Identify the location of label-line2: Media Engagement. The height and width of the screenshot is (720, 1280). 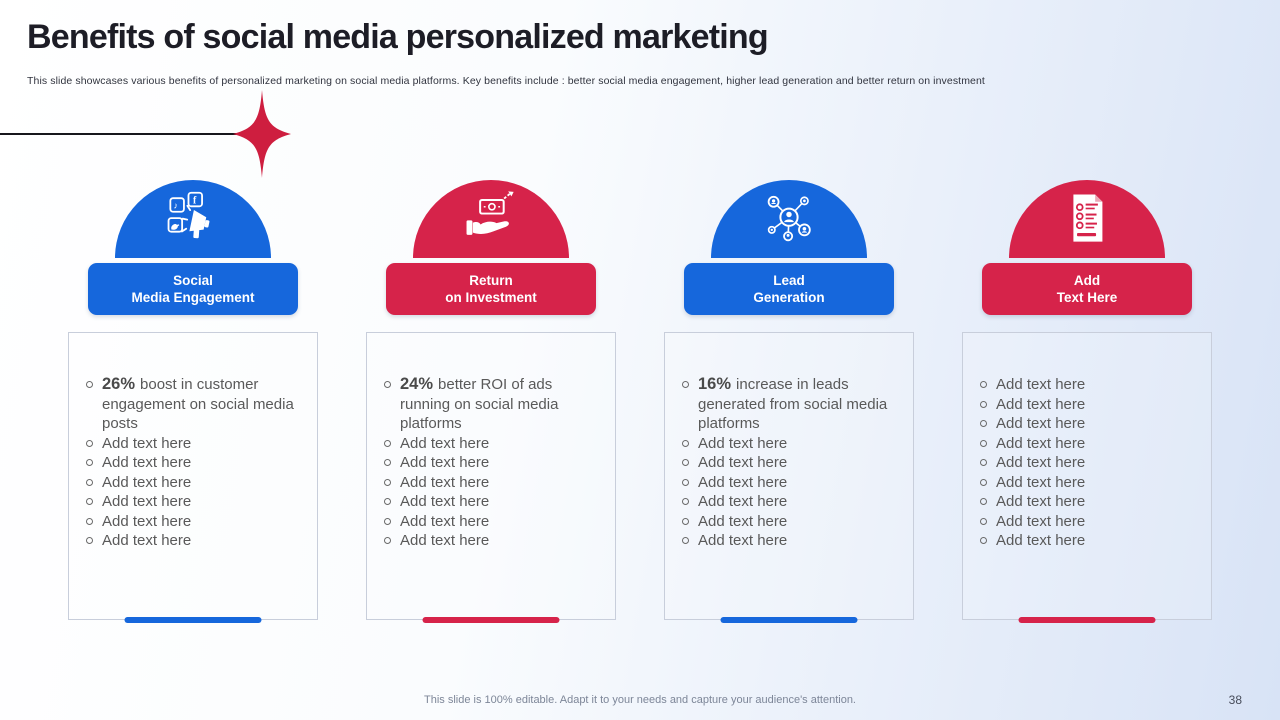
(193, 297).